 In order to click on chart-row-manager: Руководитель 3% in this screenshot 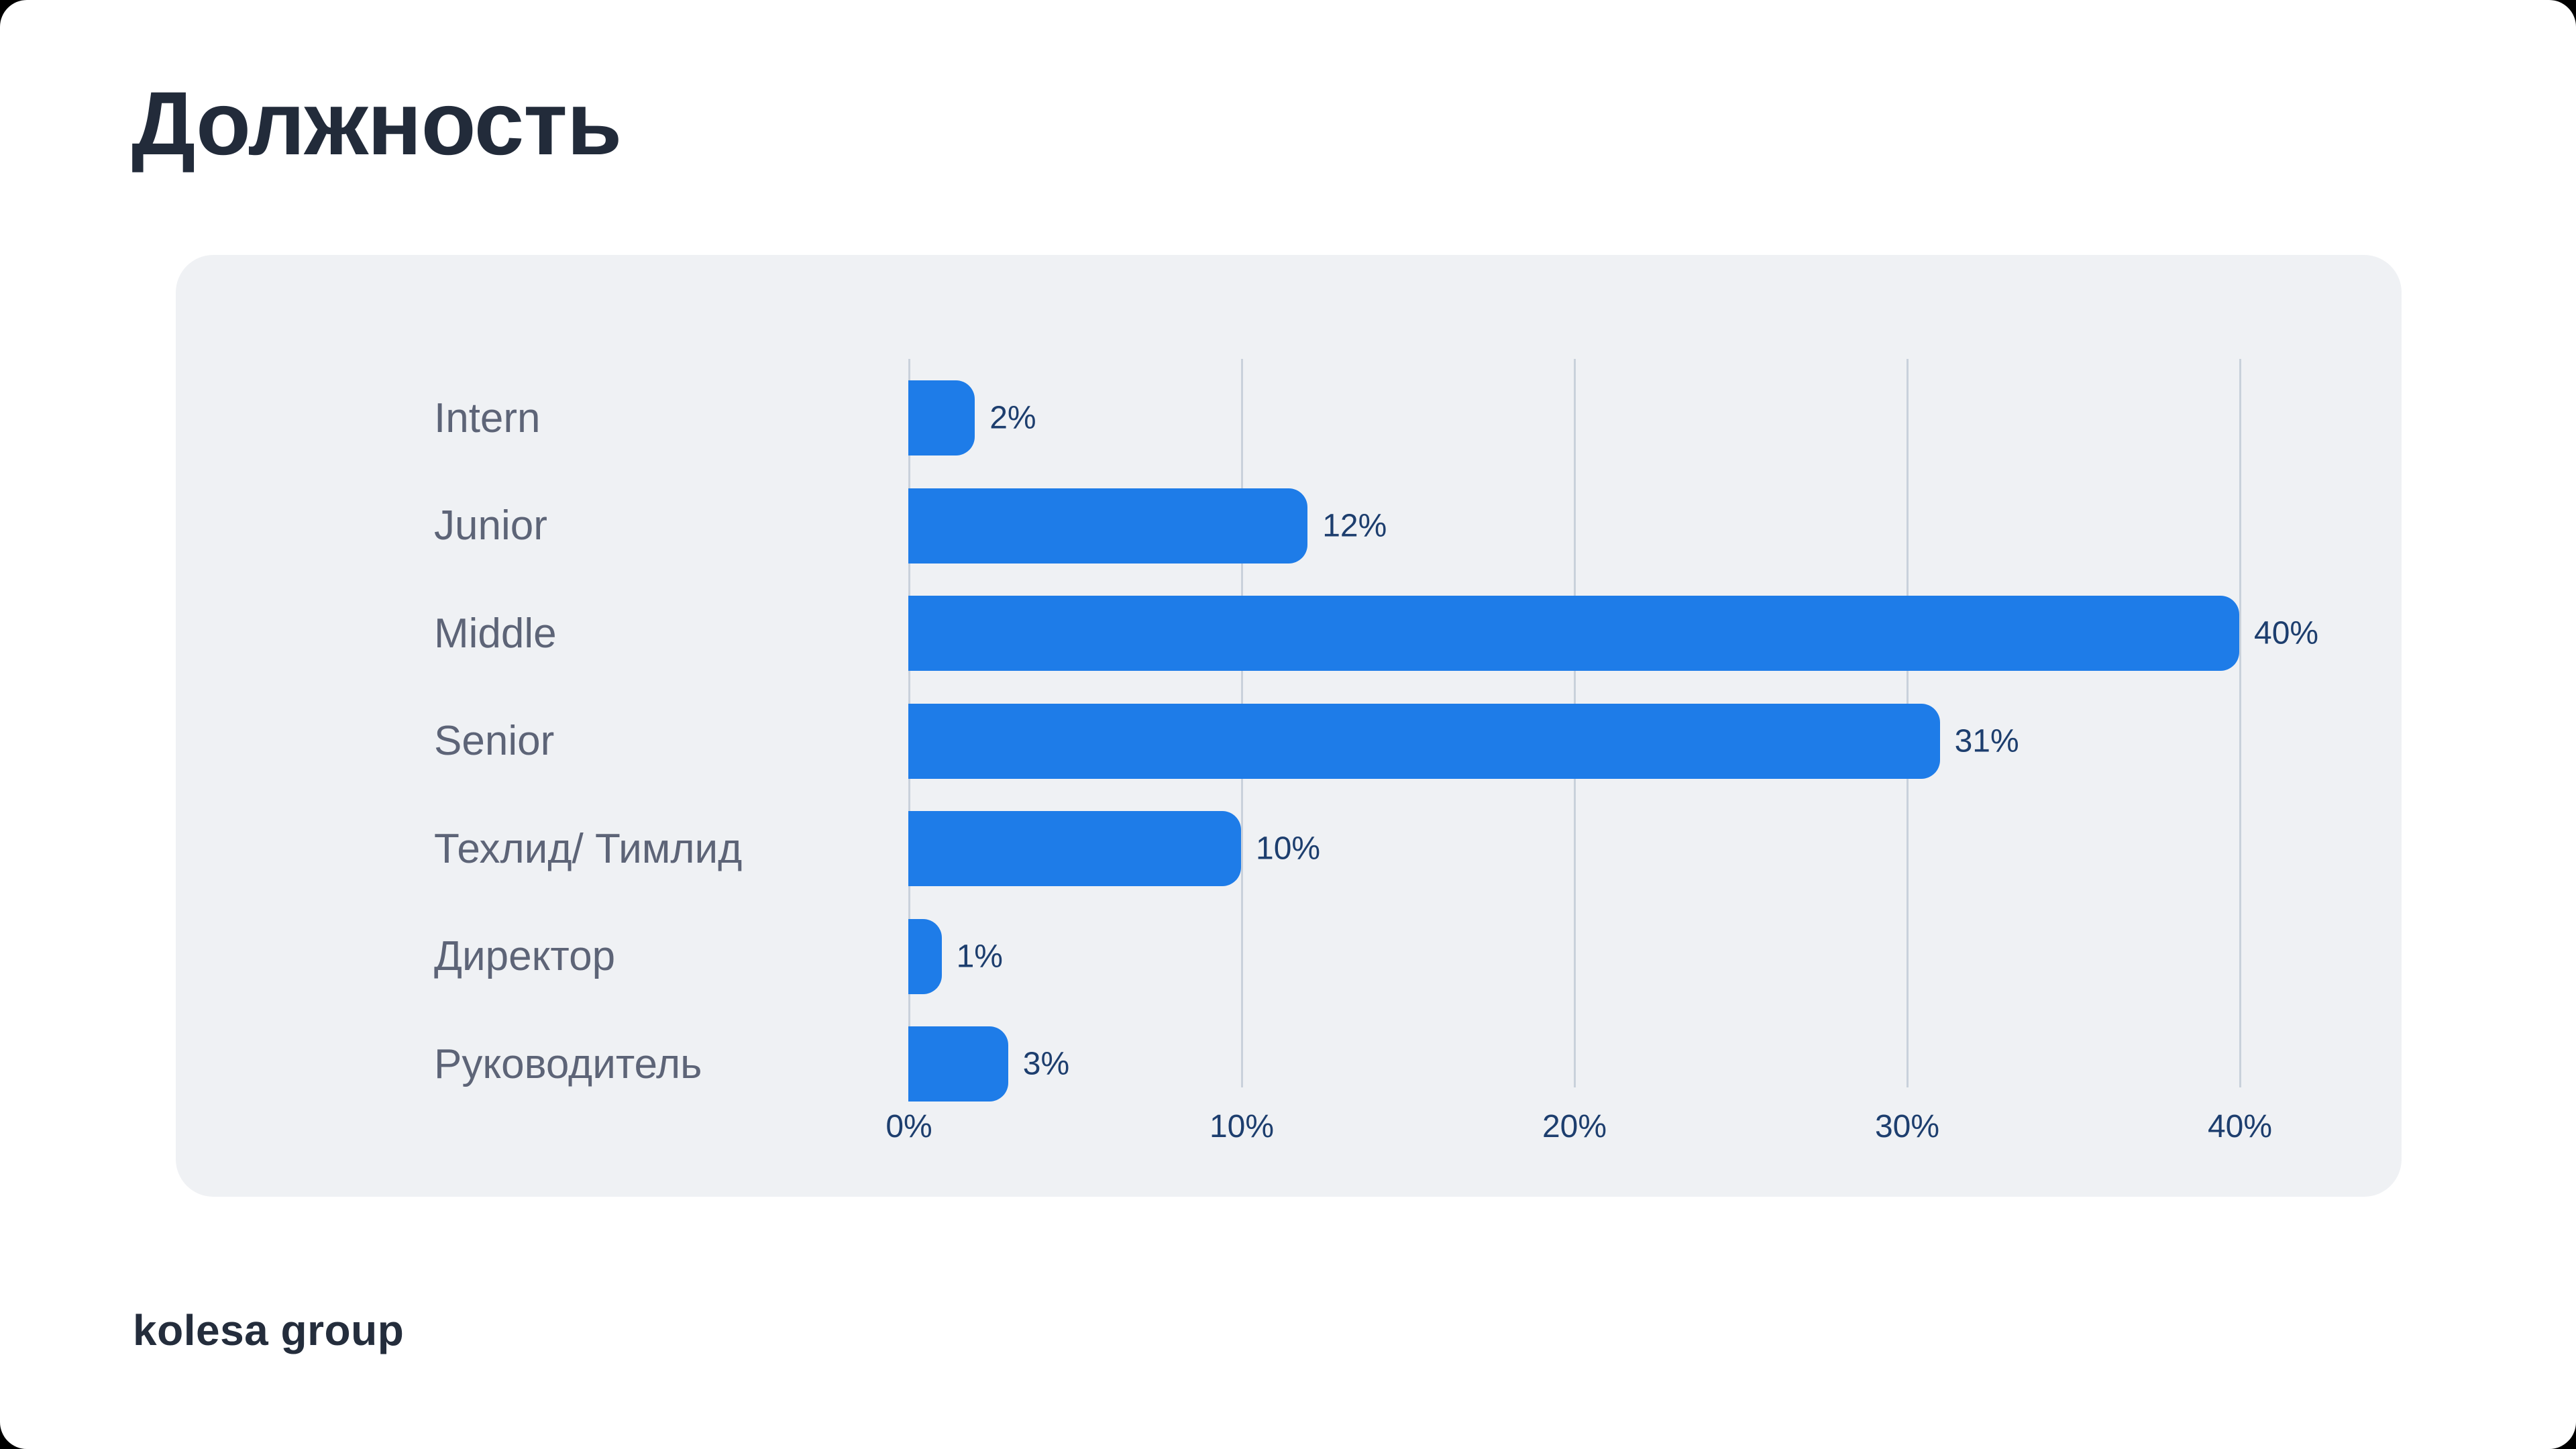, I will do `click(1289, 1064)`.